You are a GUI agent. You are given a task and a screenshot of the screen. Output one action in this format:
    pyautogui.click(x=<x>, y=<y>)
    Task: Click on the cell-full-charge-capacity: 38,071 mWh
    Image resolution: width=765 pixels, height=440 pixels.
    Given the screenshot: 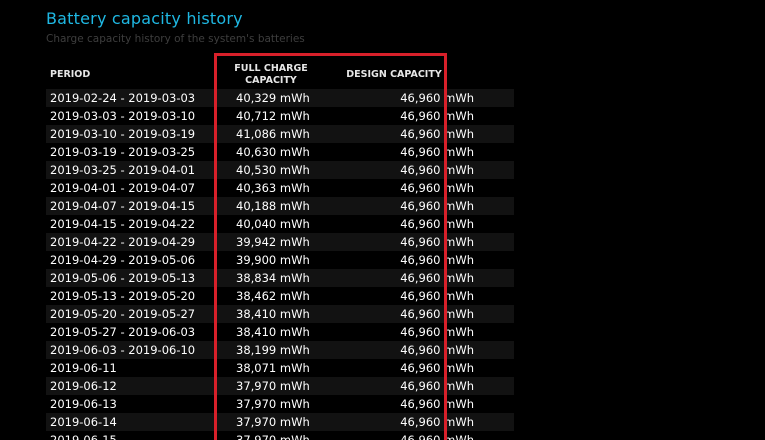 What is the action you would take?
    pyautogui.click(x=286, y=368)
    